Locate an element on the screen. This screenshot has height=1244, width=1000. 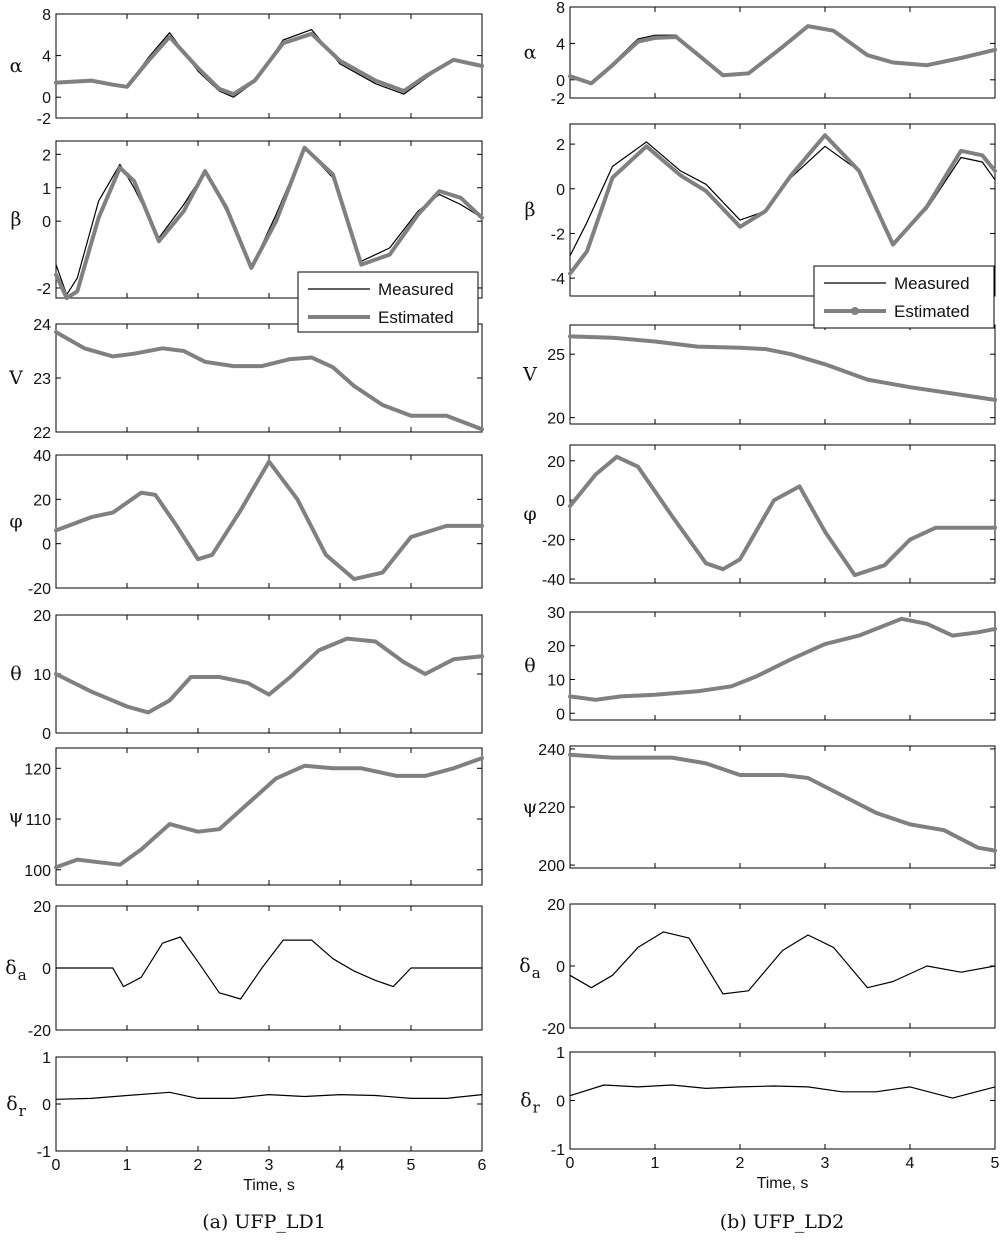
fig0-row3-axes-box is located at coordinates (269, 521).